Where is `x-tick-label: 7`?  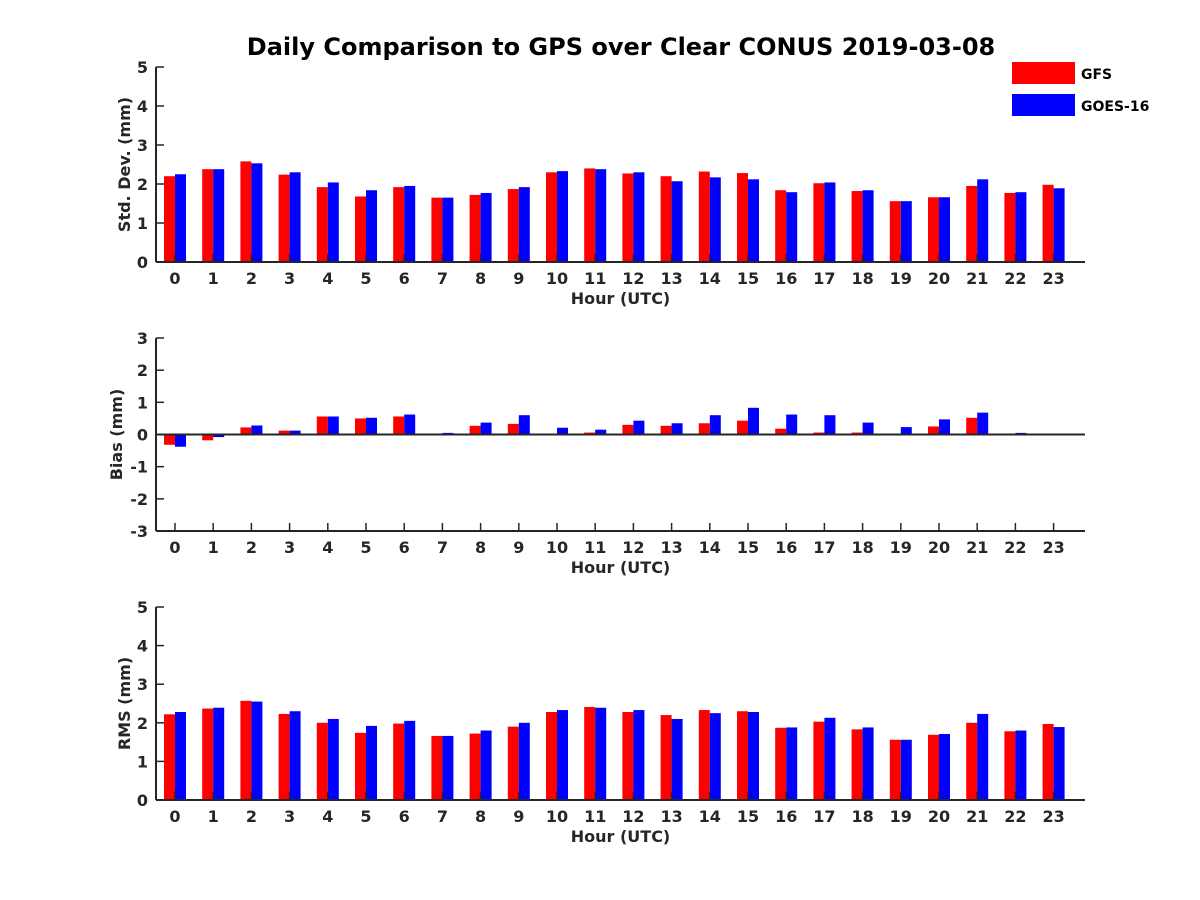 x-tick-label: 7 is located at coordinates (442, 816).